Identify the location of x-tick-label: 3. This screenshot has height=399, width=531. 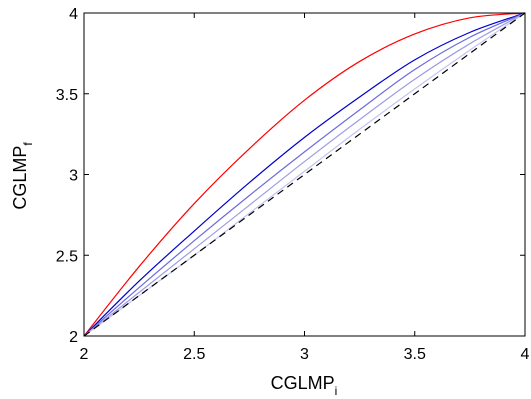
(304, 354).